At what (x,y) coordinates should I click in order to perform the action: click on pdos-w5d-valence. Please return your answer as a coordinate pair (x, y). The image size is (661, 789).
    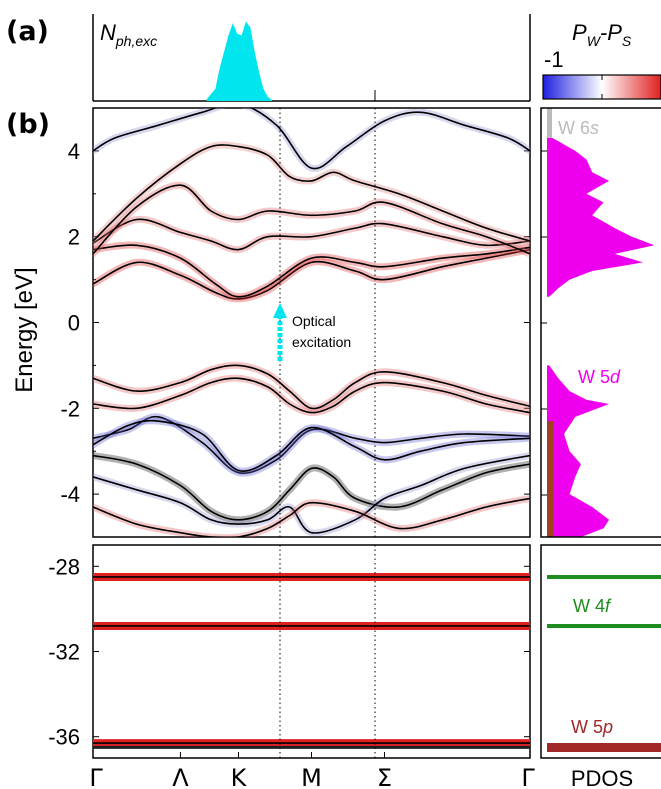
    Looking at the image, I should click on (578, 451).